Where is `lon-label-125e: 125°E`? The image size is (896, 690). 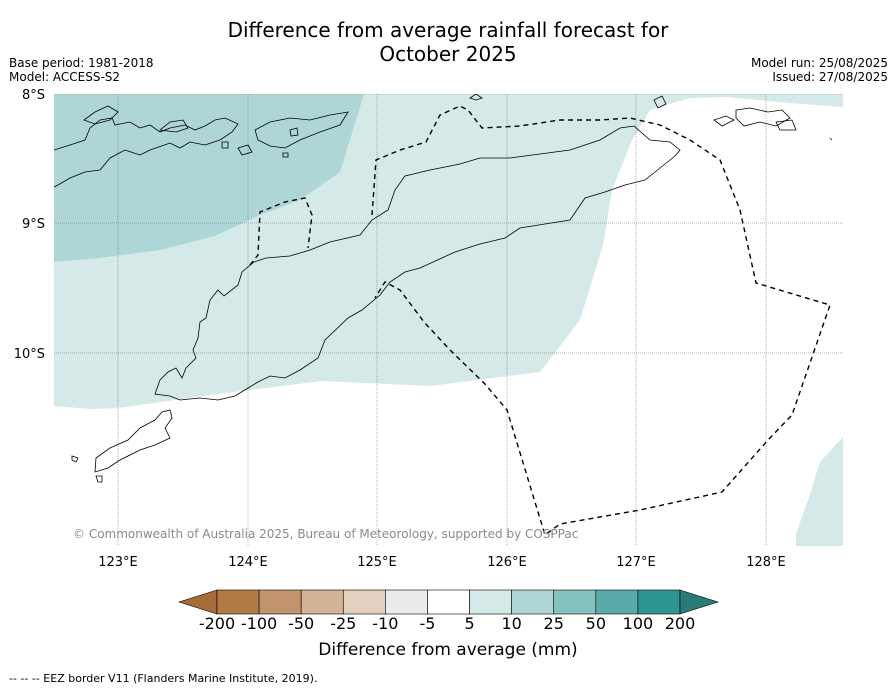 lon-label-125e: 125°E is located at coordinates (377, 562).